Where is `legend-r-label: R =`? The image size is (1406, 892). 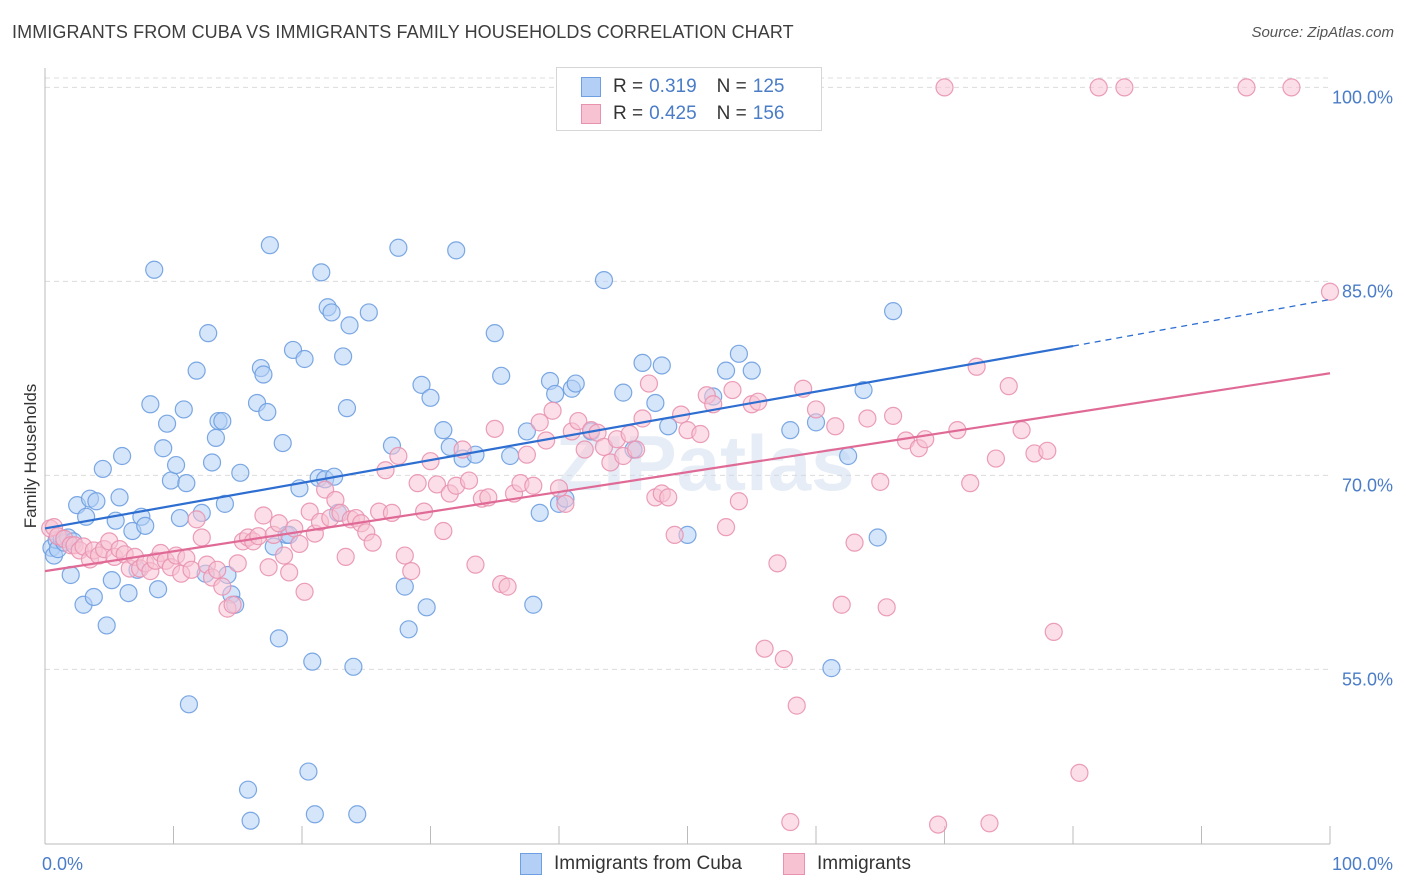
legend-r-label: R = is located at coordinates (628, 86).